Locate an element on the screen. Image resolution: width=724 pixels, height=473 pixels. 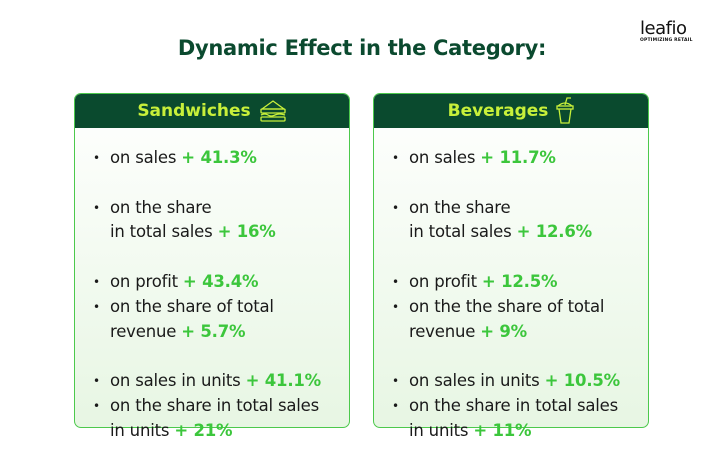
drink-cup-icon is located at coordinates (565, 111).